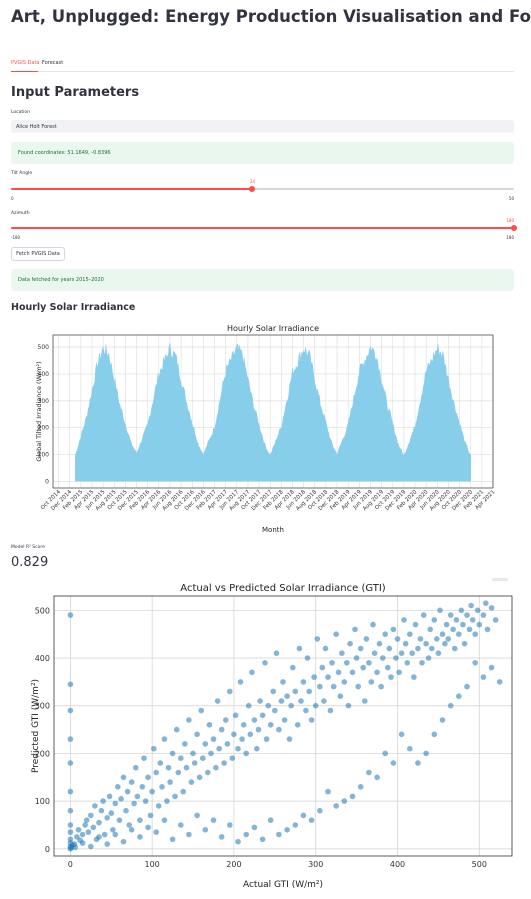 The height and width of the screenshot is (899, 531). What do you see at coordinates (44, 347) in the screenshot?
I see `y-tick-label: 500` at bounding box center [44, 347].